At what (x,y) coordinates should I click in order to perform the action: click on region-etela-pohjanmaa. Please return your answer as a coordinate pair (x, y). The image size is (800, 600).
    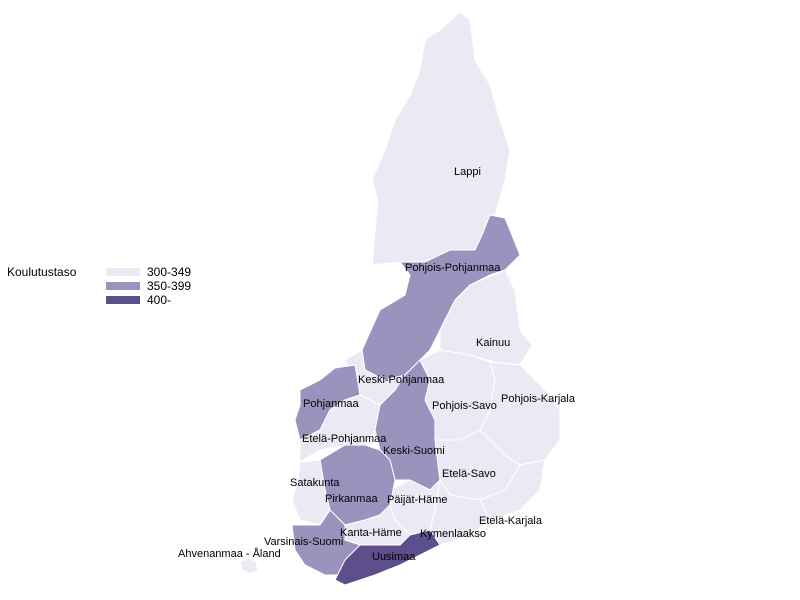
    Looking at the image, I should click on (340, 428).